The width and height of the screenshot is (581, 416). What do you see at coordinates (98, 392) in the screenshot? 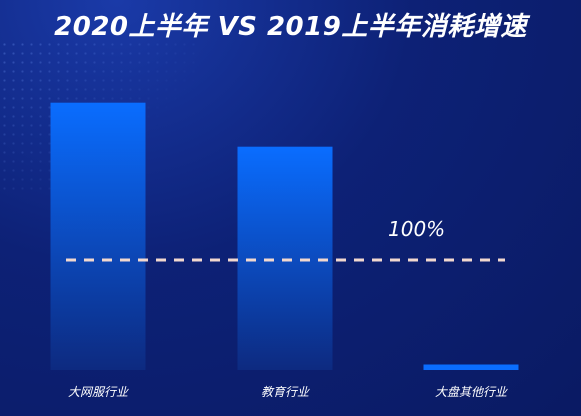
I see `category-label-0: 大网服行业` at bounding box center [98, 392].